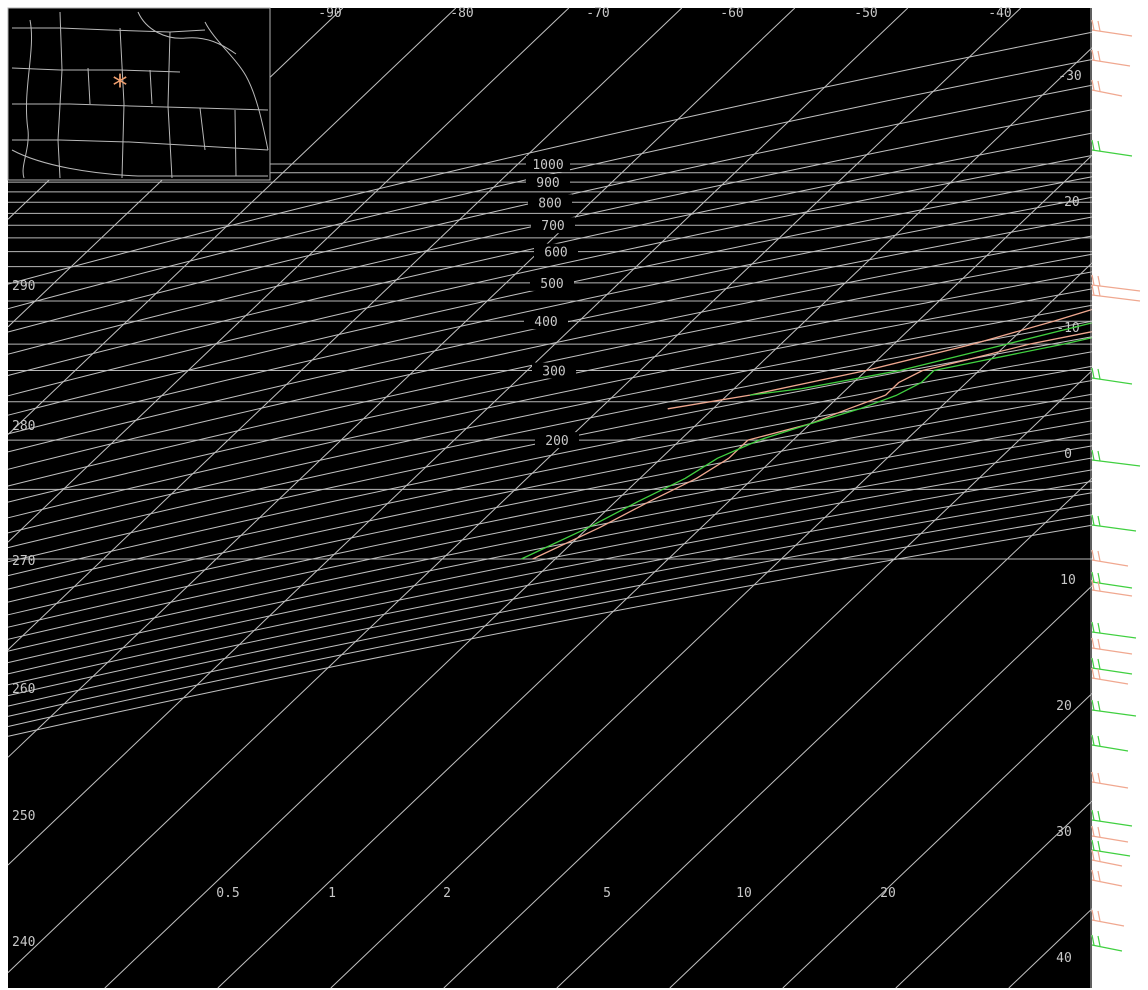 The height and width of the screenshot is (990, 1148). I want to click on pressure-label-600: 600, so click(555, 253).